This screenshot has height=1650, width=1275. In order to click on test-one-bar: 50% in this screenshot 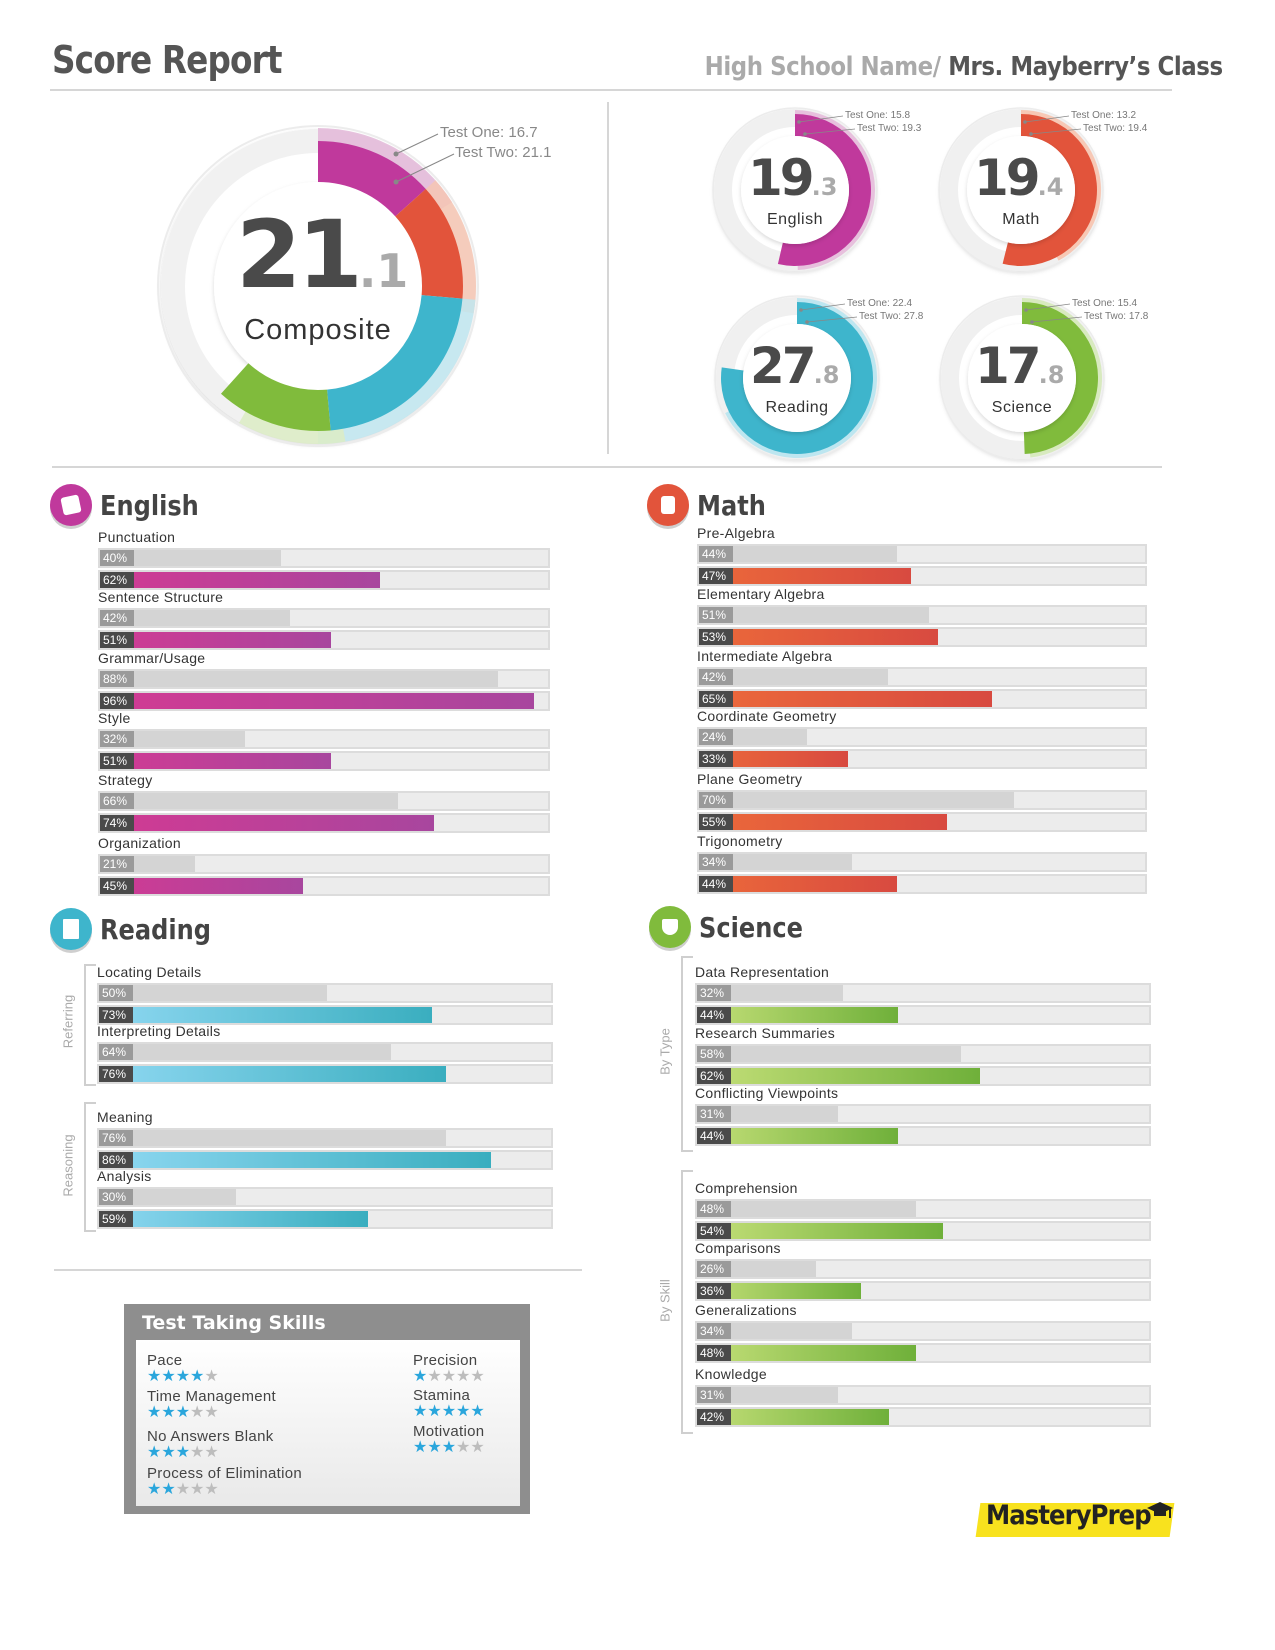, I will do `click(325, 993)`.